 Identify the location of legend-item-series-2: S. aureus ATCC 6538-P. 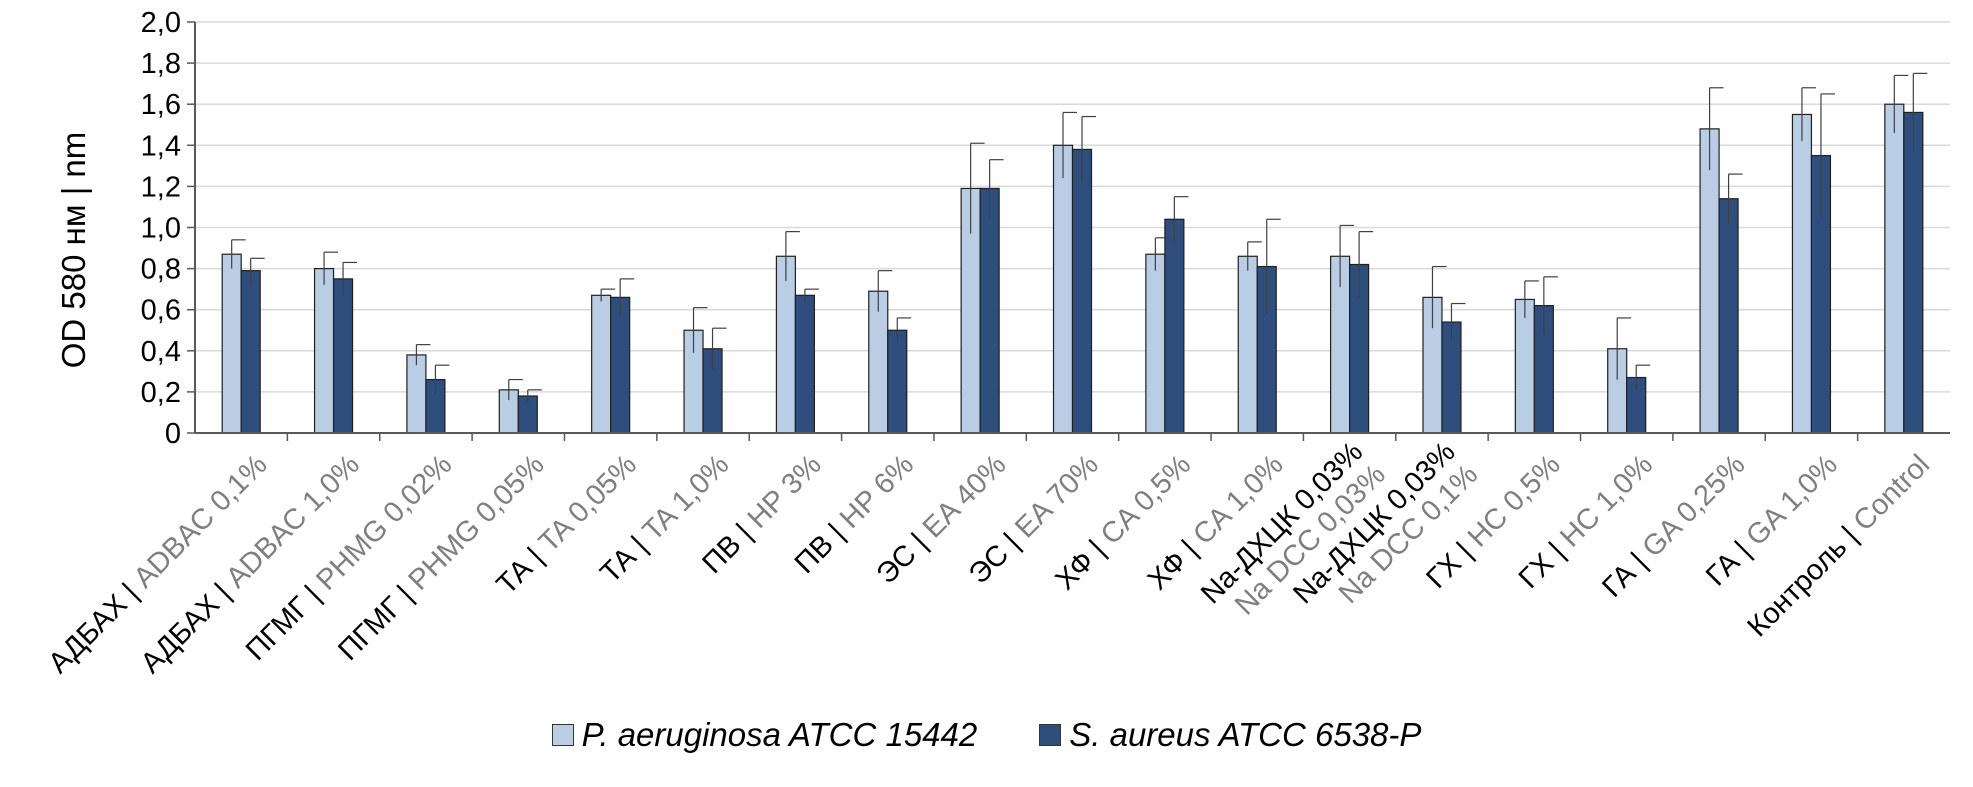
(1230, 735).